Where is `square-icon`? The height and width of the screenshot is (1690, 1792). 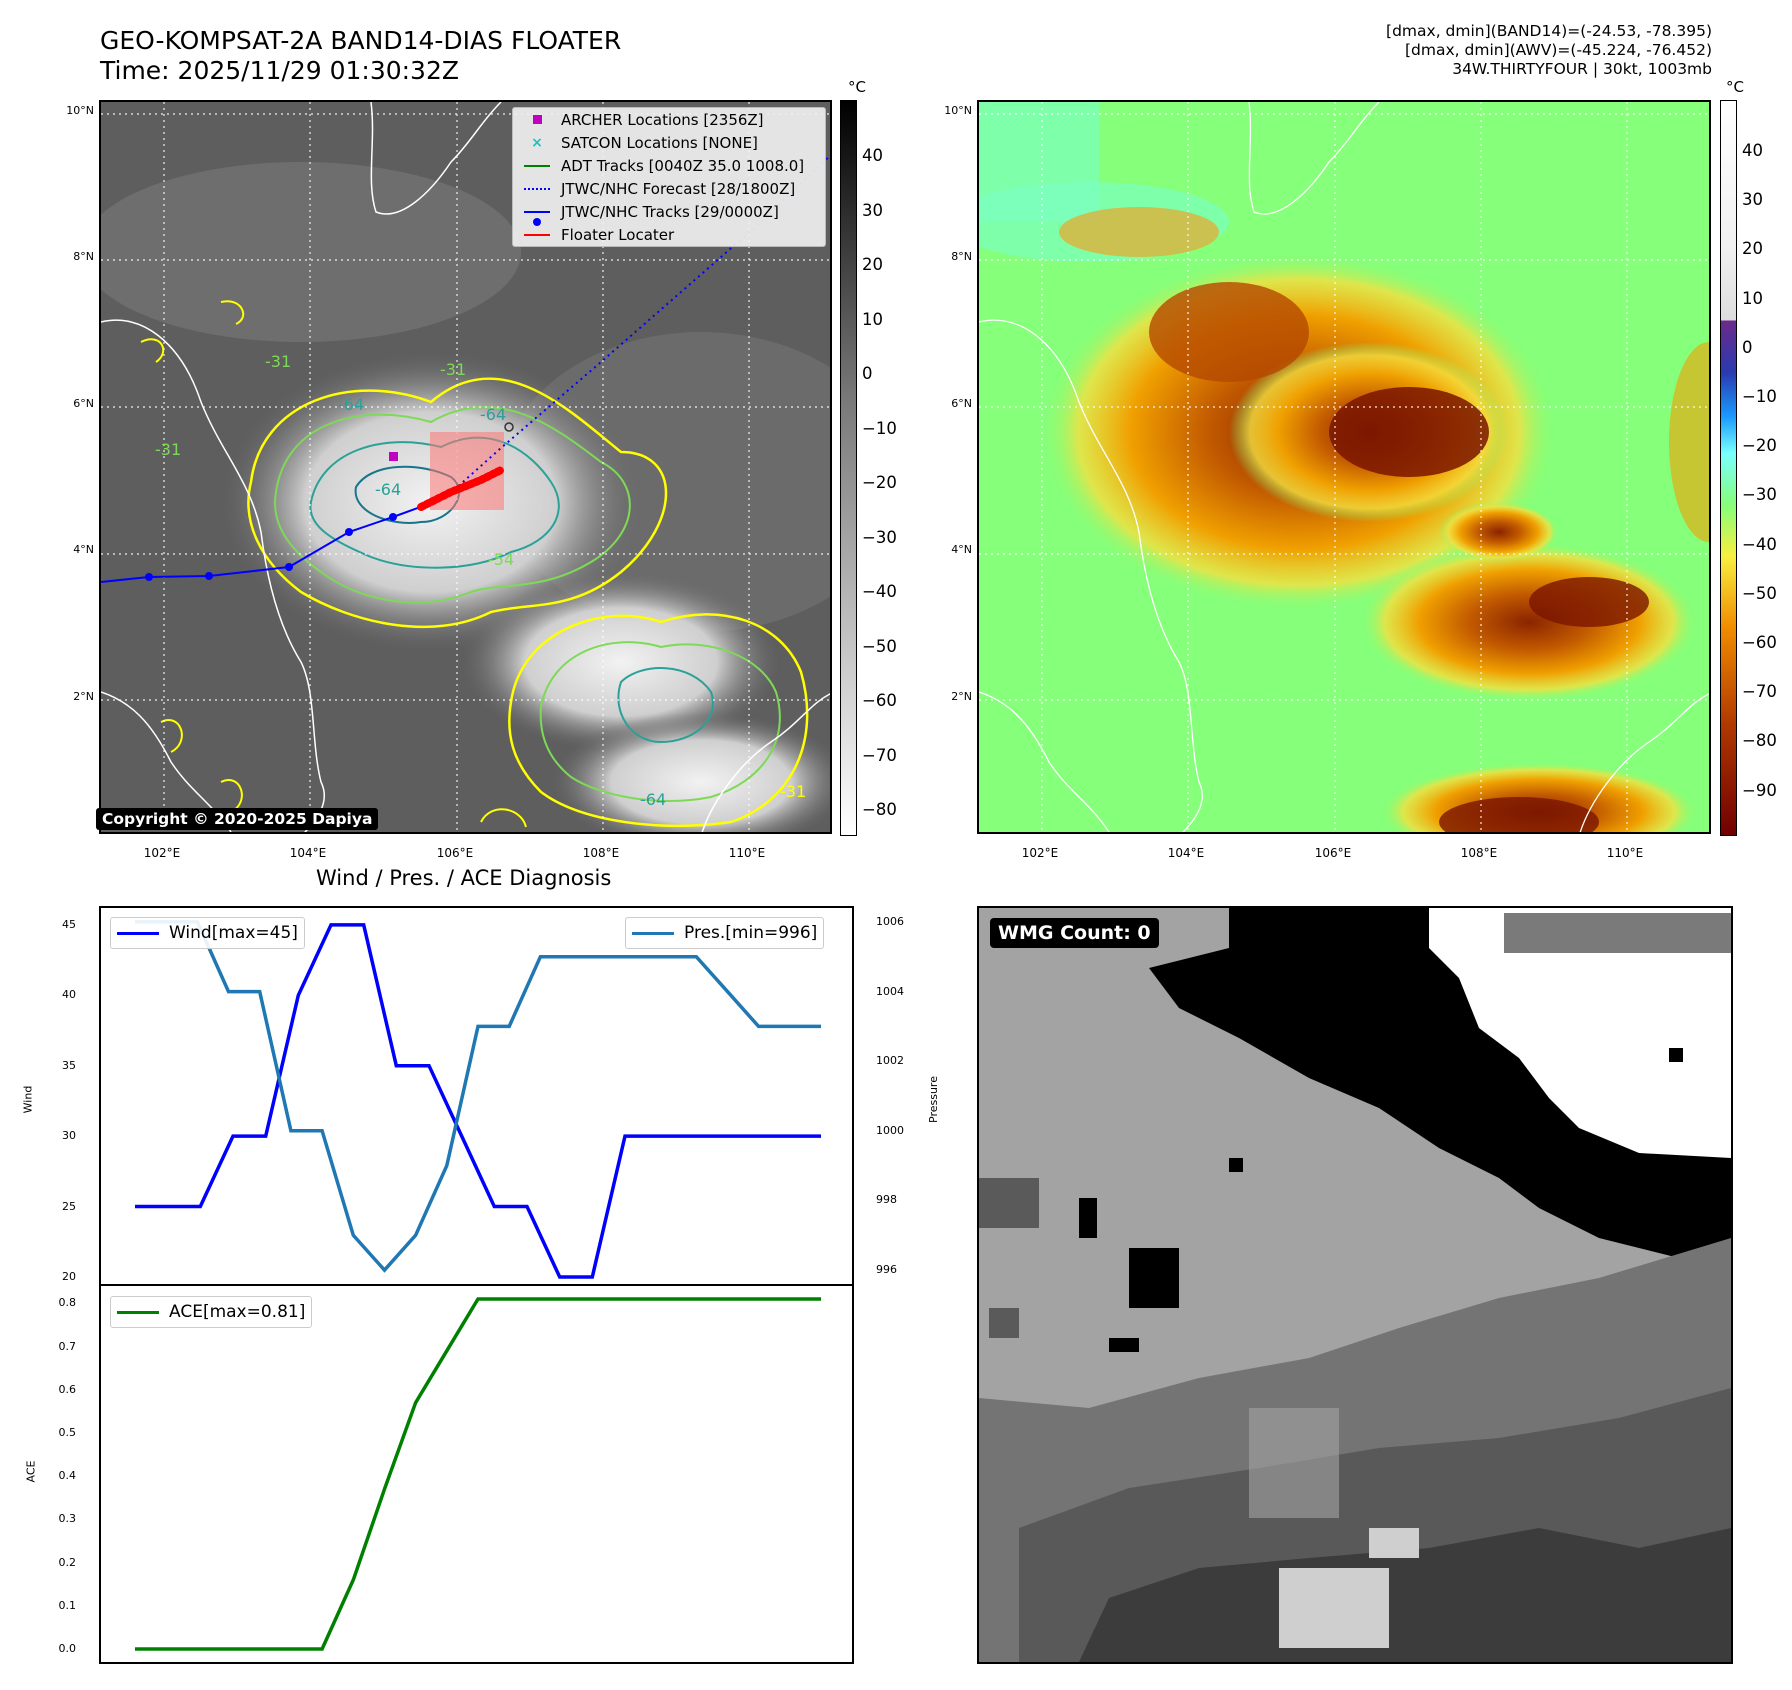 square-icon is located at coordinates (537, 119).